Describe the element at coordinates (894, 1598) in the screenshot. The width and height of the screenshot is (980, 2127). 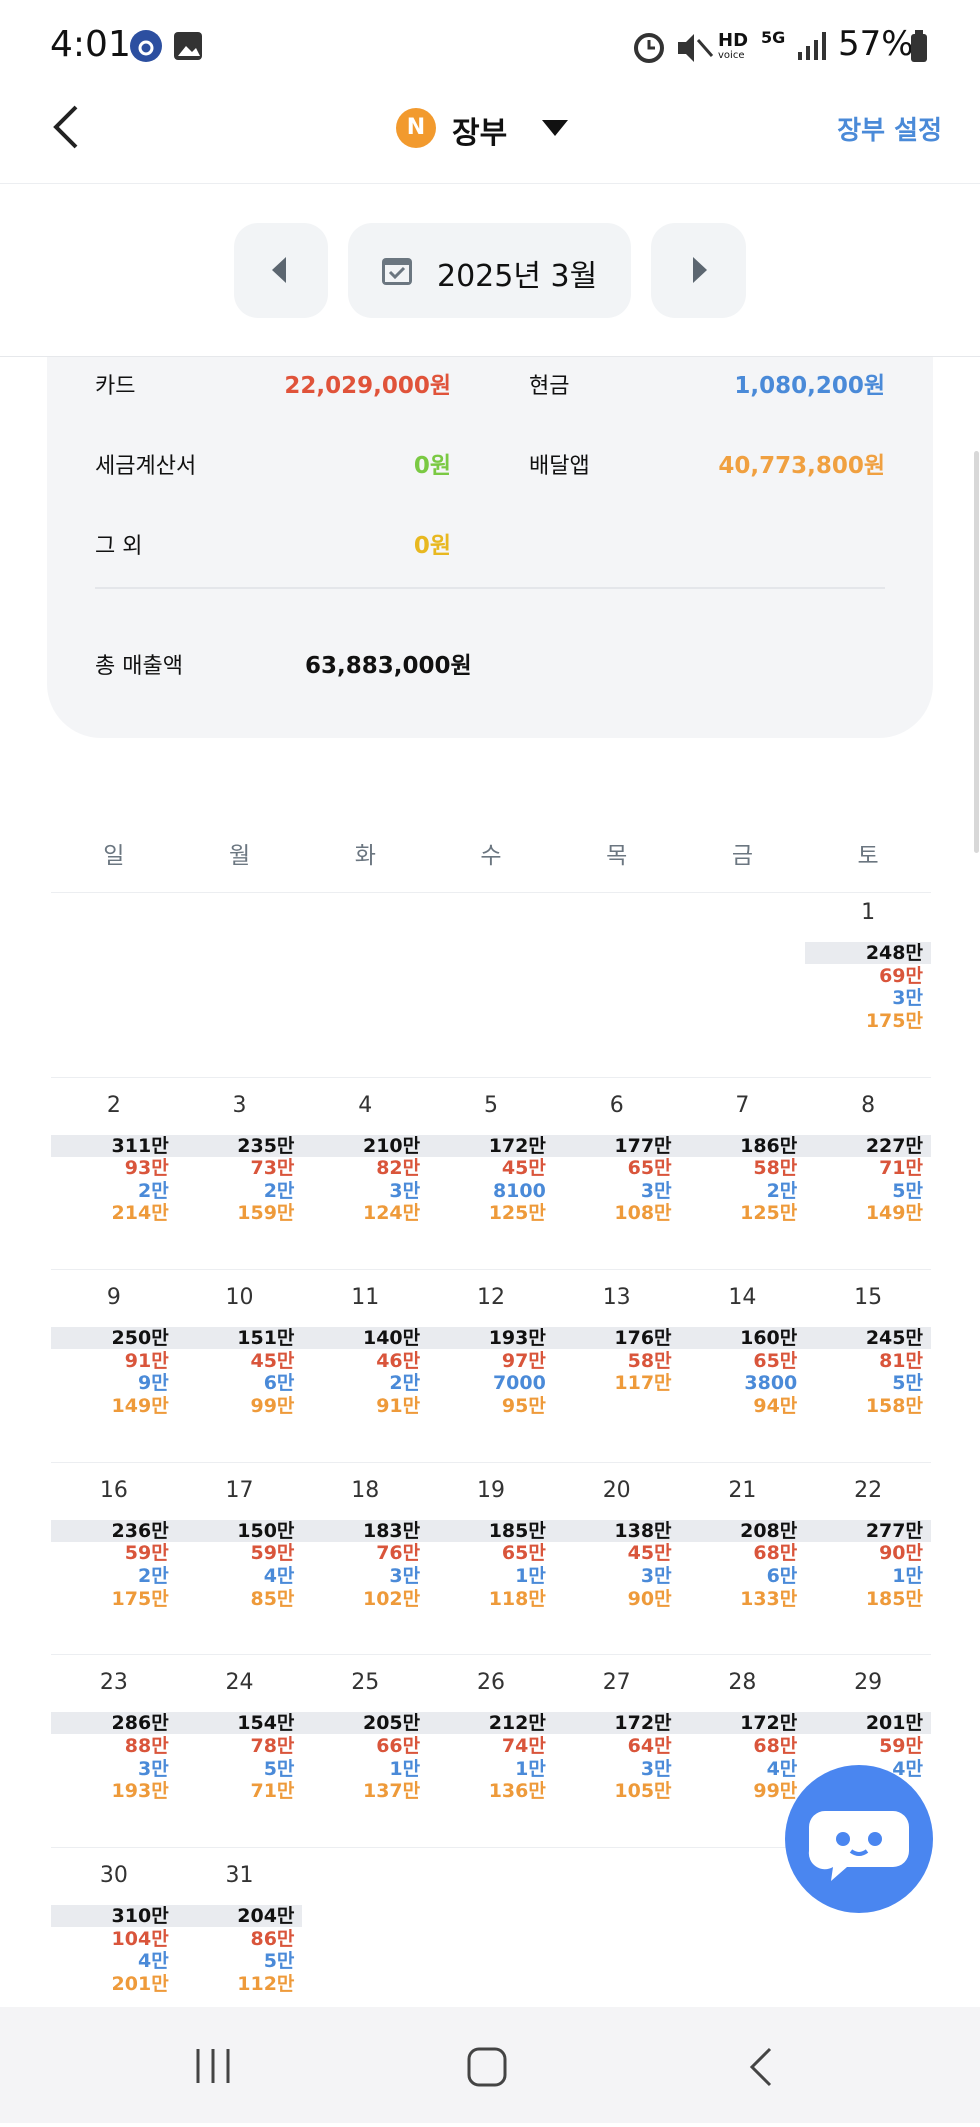
I see `day-delivery: 185만` at that location.